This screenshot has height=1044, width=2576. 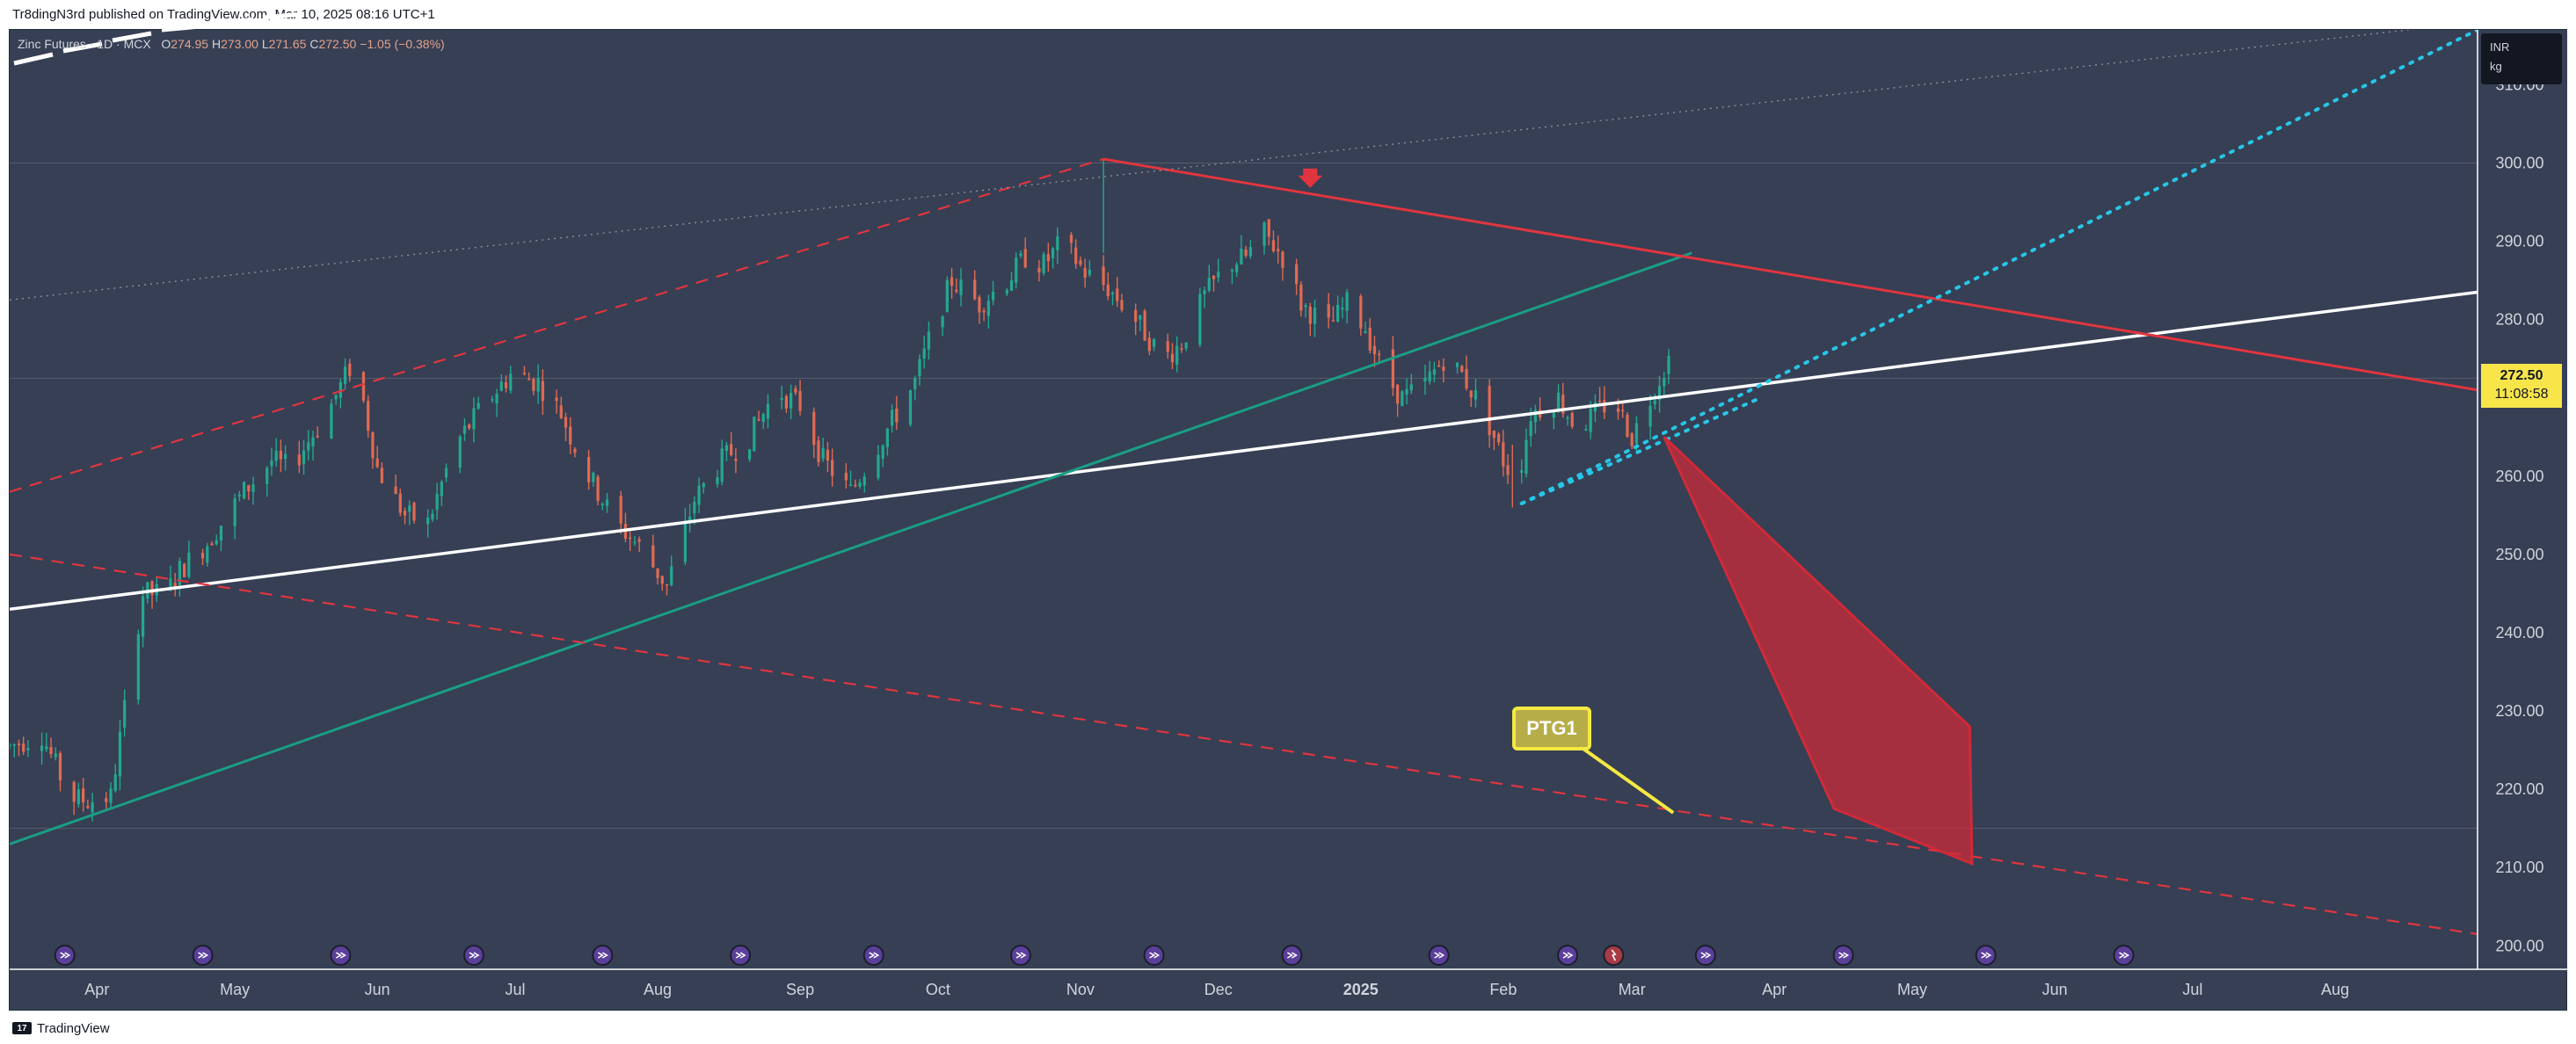 What do you see at coordinates (235, 990) in the screenshot?
I see `x-tick-label: May` at bounding box center [235, 990].